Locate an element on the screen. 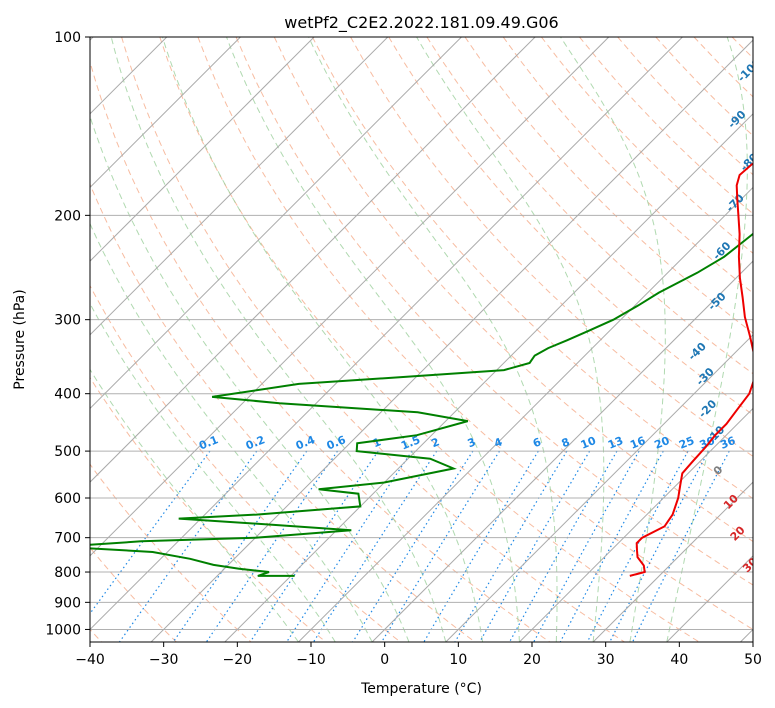  isotherm-label: 40 is located at coordinates (763, 596).